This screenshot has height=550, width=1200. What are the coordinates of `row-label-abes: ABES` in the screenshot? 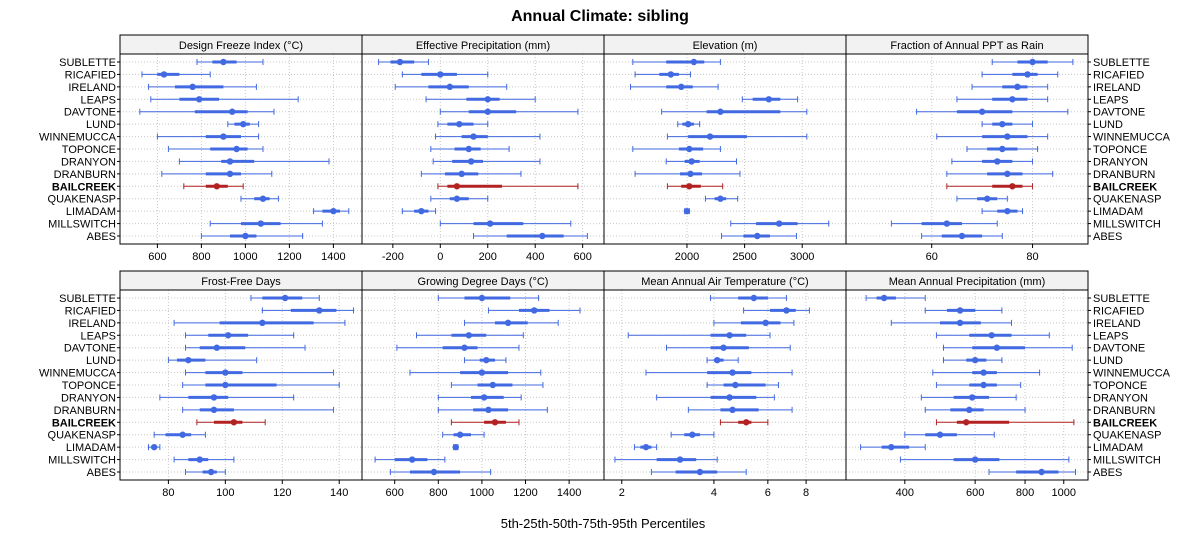 It's located at (1107, 473).